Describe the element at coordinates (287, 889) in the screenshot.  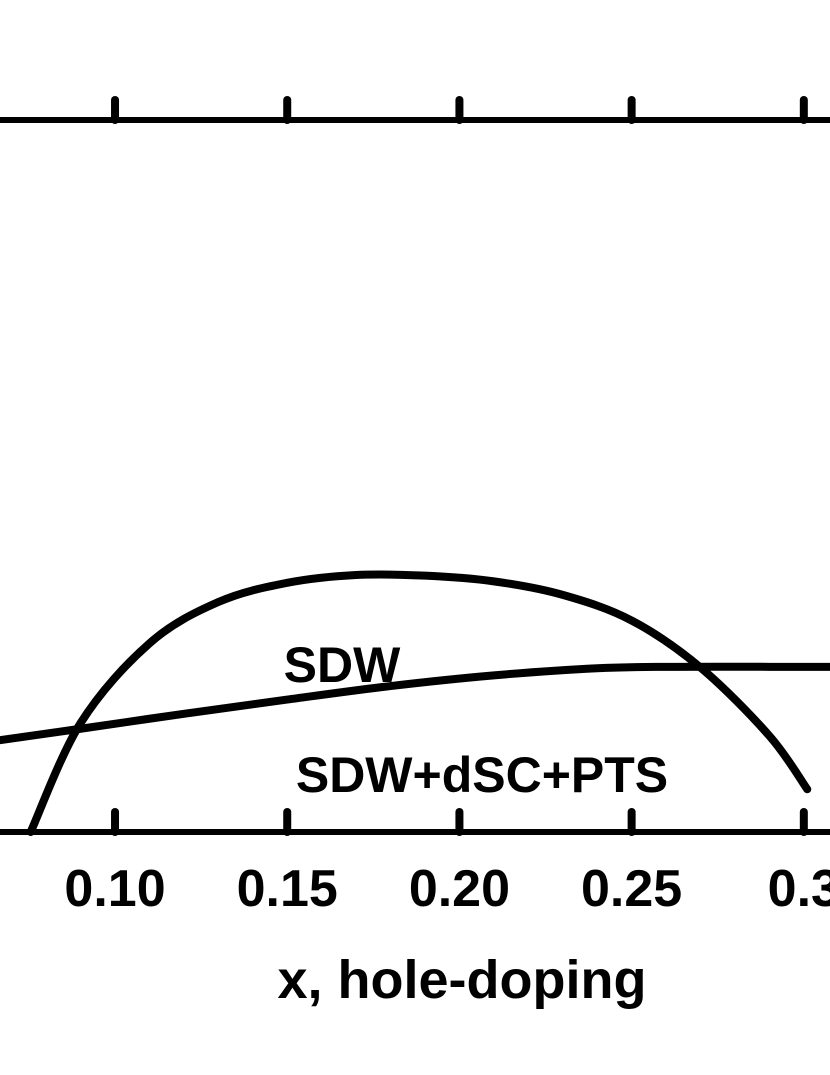
I see `x-tick-label: 0.15` at that location.